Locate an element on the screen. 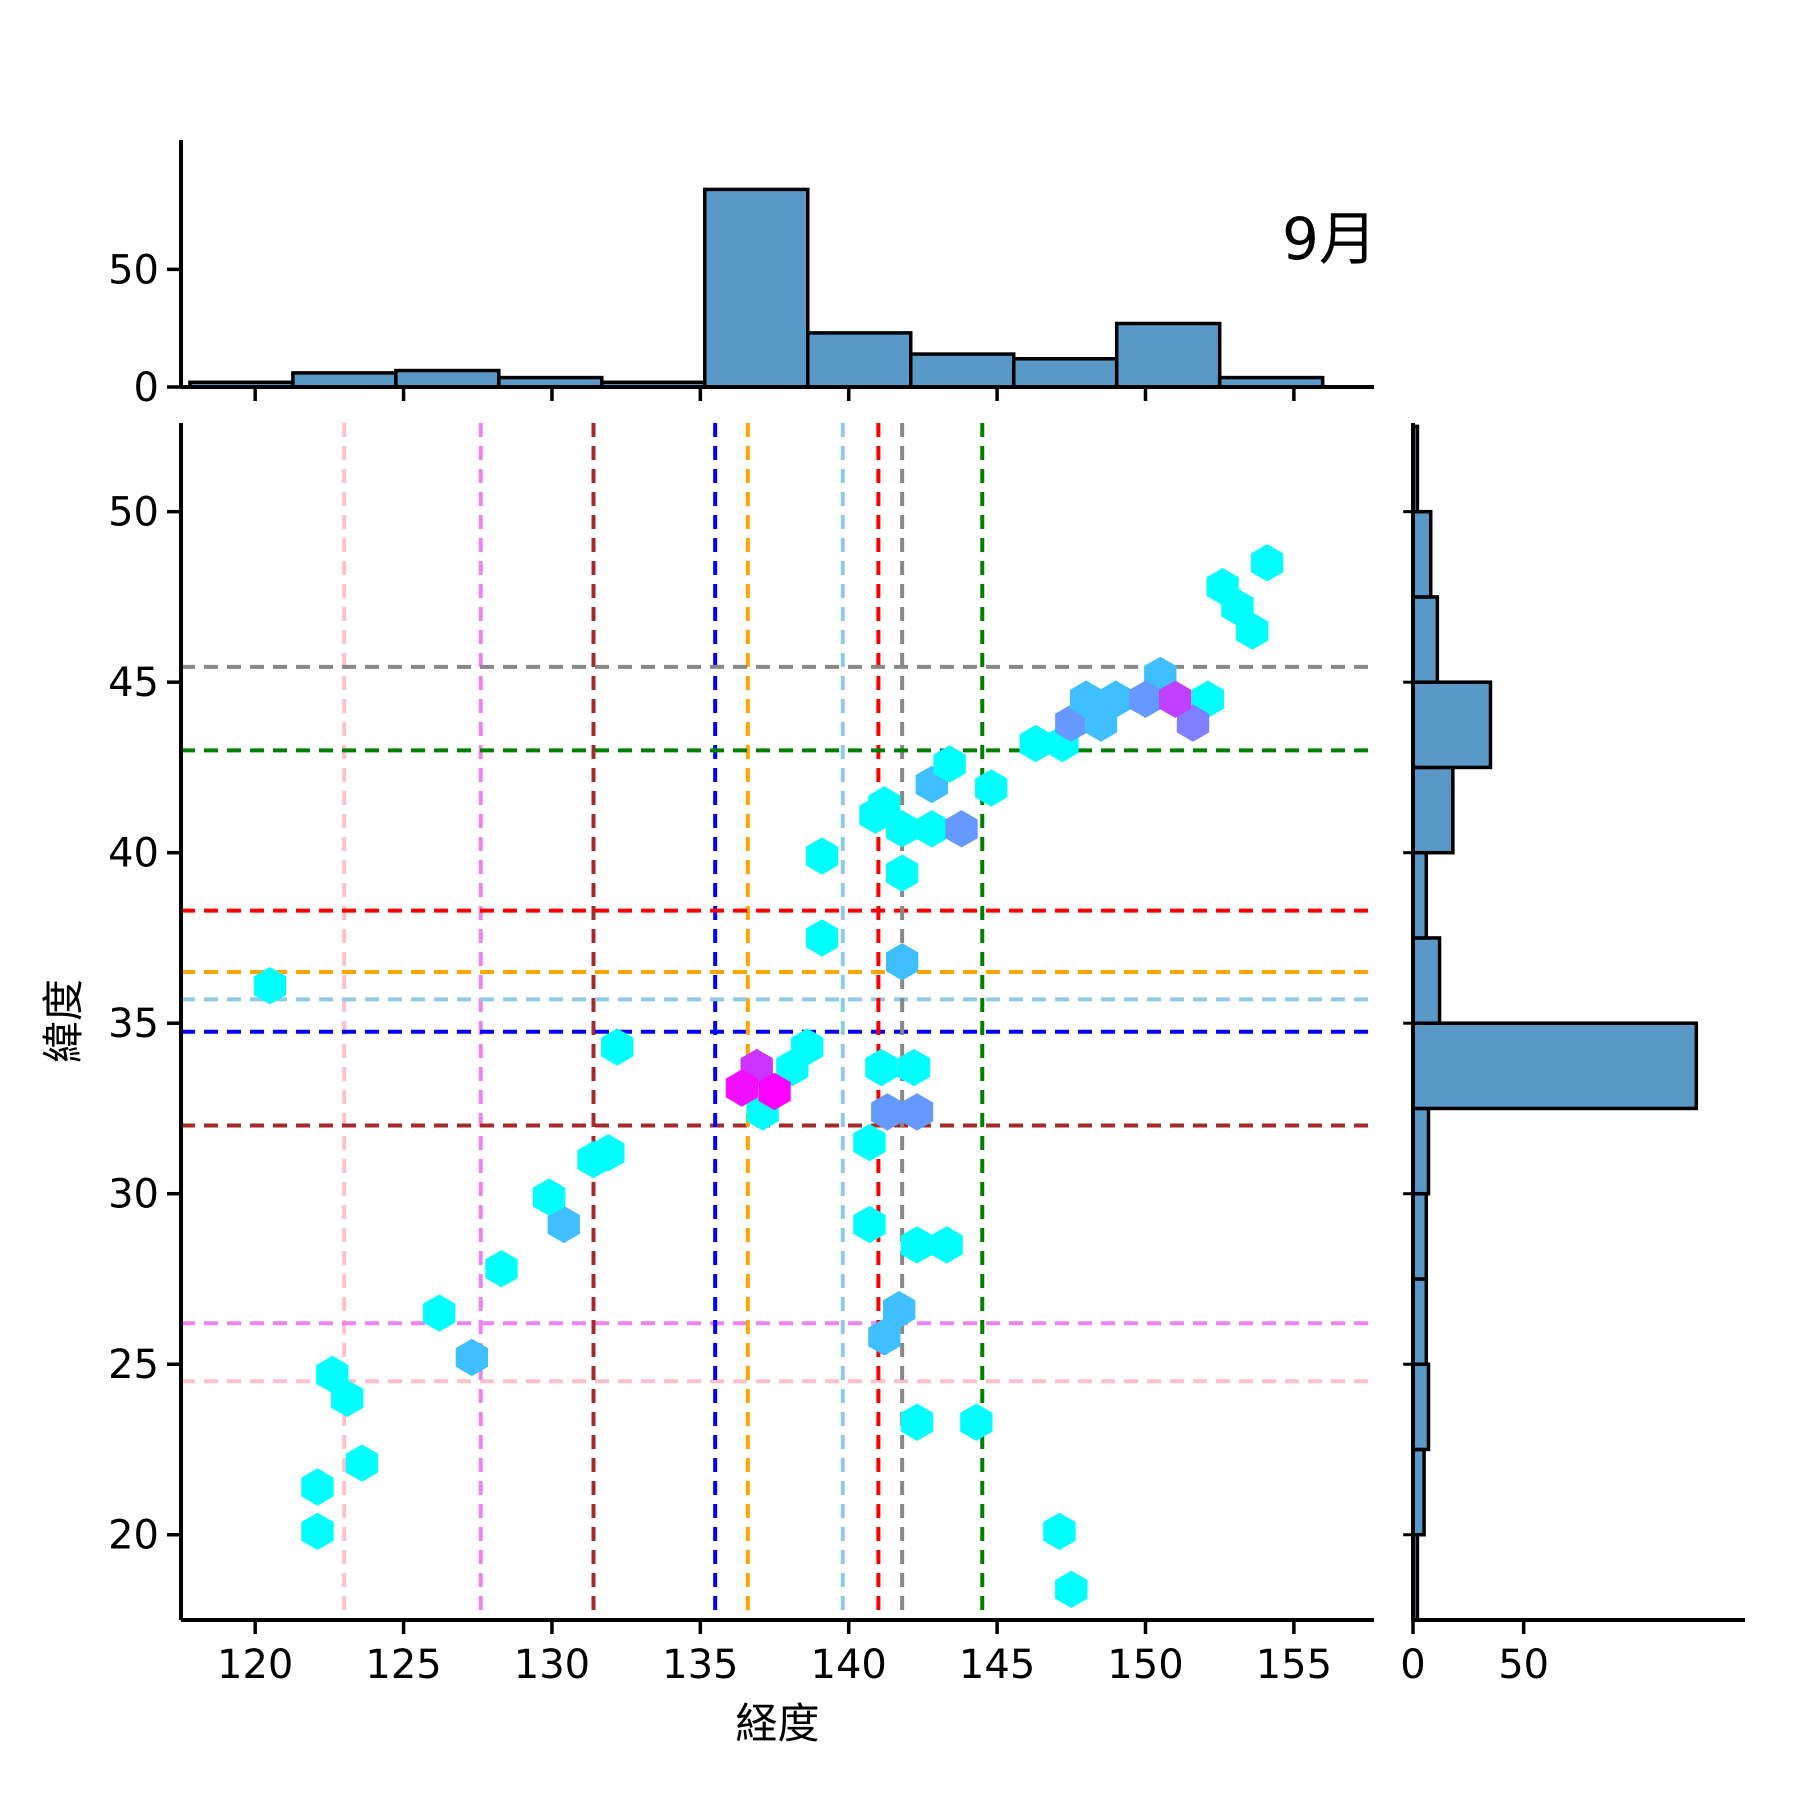  x-tick-label: 145 is located at coordinates (997, 1665).